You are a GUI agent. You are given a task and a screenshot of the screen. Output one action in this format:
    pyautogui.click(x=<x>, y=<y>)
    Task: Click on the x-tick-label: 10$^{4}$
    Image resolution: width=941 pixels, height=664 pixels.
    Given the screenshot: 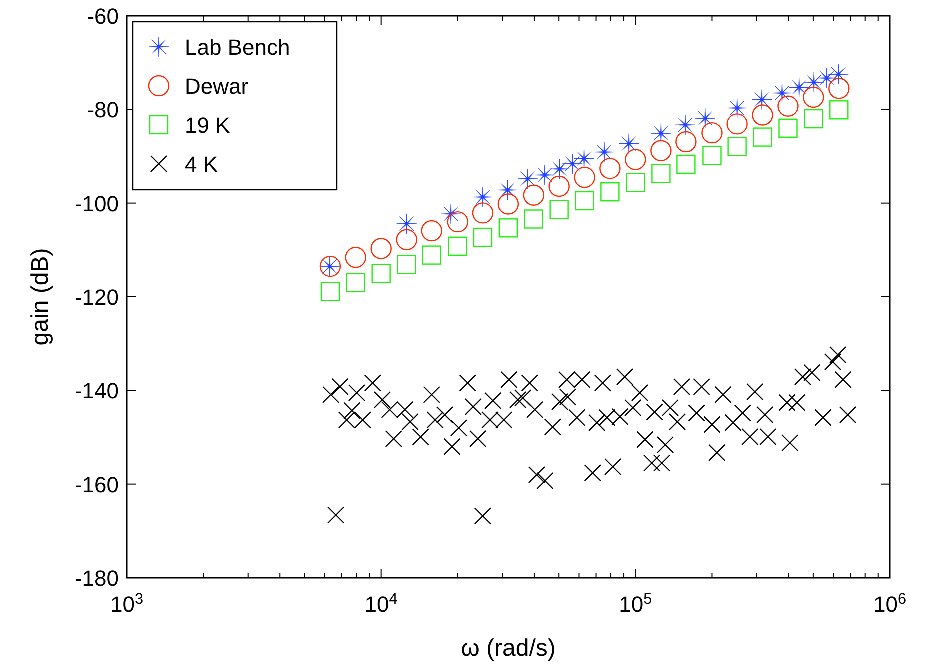 What is the action you would take?
    pyautogui.click(x=381, y=603)
    